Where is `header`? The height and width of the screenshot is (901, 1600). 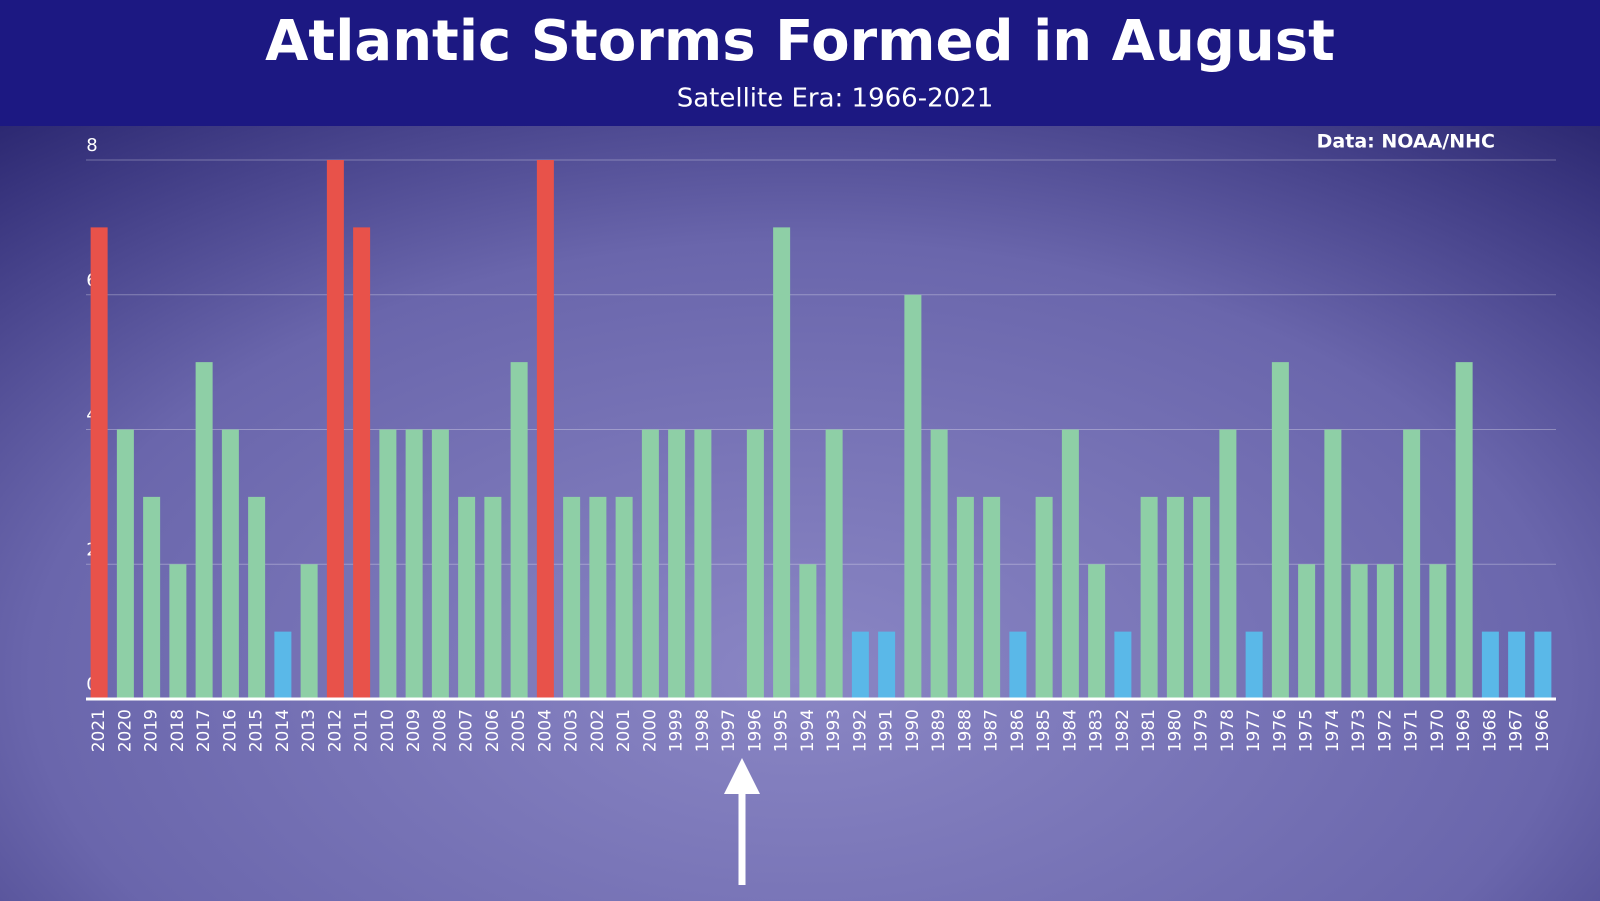 header is located at coordinates (800, 63).